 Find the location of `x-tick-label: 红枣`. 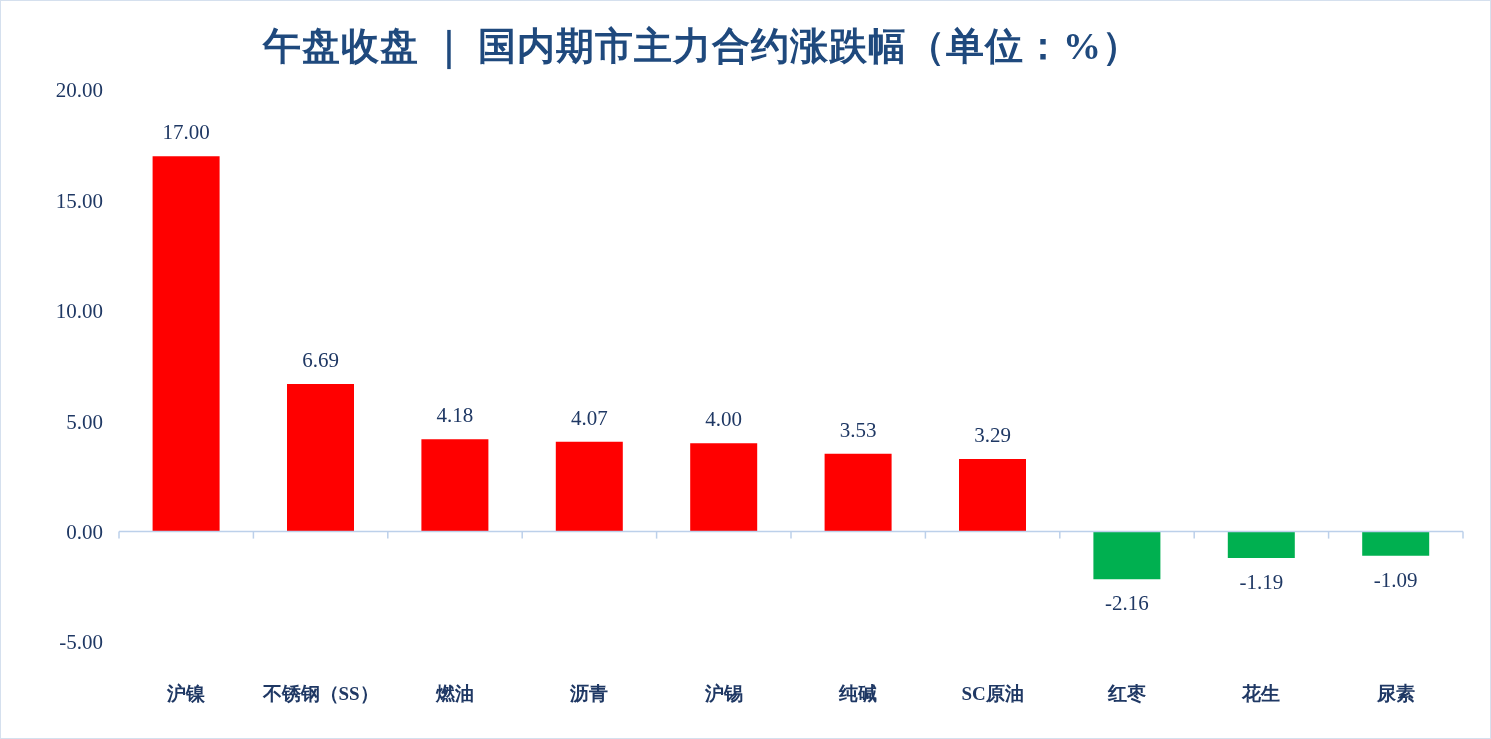

x-tick-label: 红枣 is located at coordinates (1126, 693).